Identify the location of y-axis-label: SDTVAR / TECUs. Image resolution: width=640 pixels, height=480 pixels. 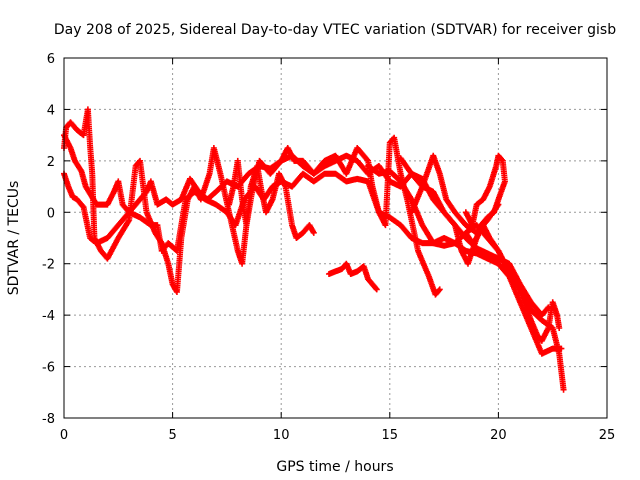
(14, 238).